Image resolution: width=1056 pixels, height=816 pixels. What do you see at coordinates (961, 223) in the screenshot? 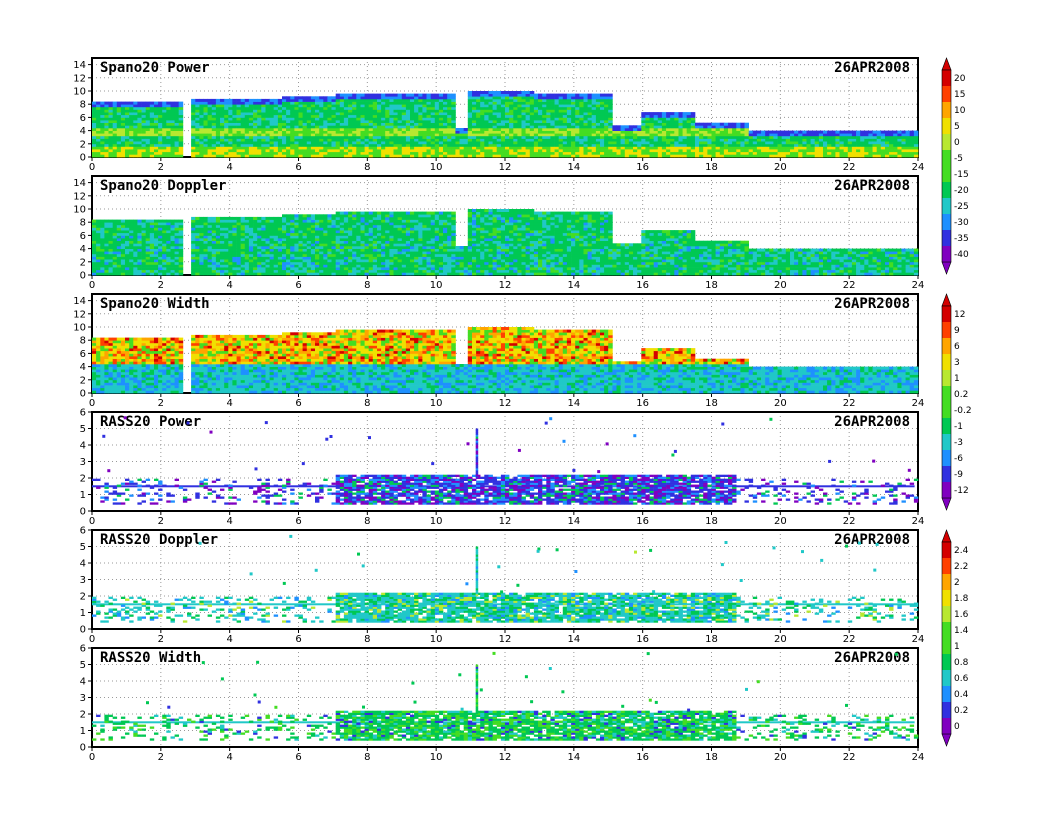
I see `colorbar-label: -30` at bounding box center [961, 223].